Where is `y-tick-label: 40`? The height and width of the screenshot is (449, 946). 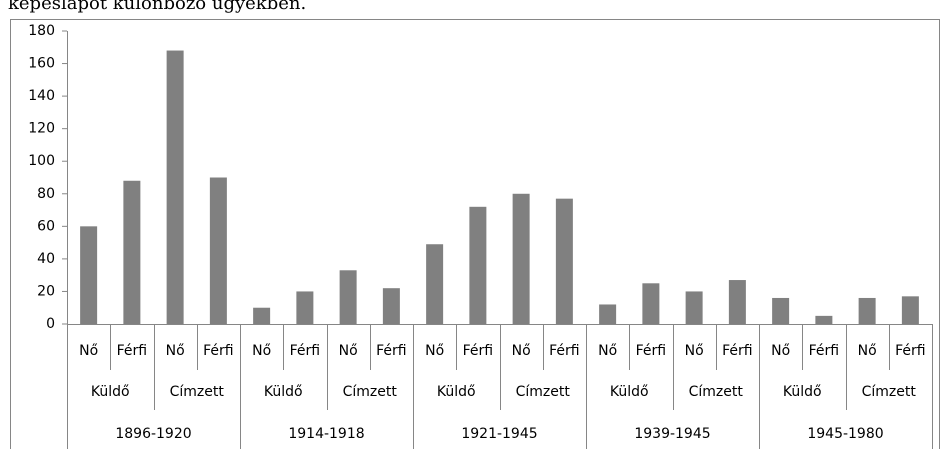 y-tick-label: 40 is located at coordinates (46, 259).